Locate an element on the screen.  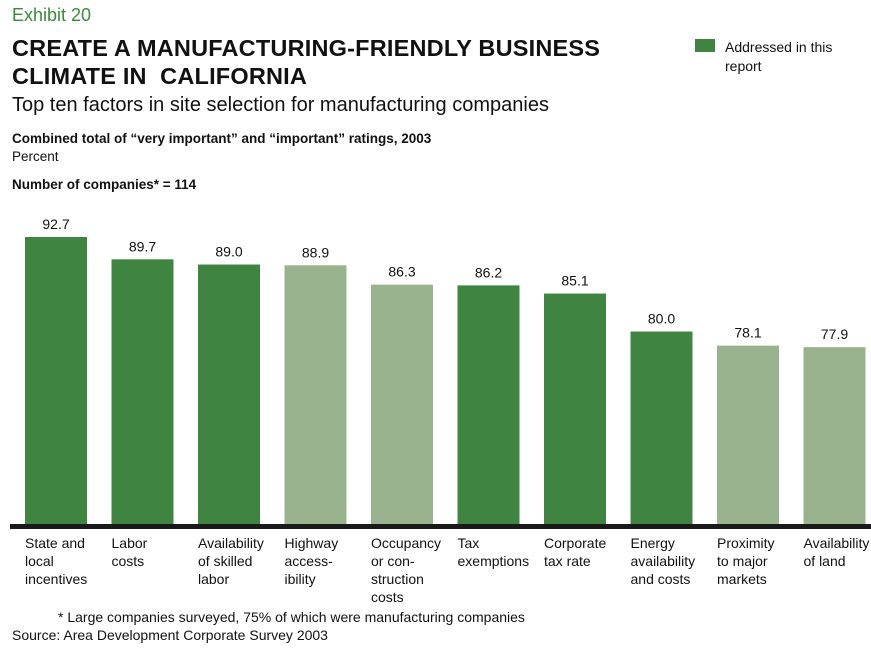
category-label: Proximity to major markets is located at coordinates (746, 561).